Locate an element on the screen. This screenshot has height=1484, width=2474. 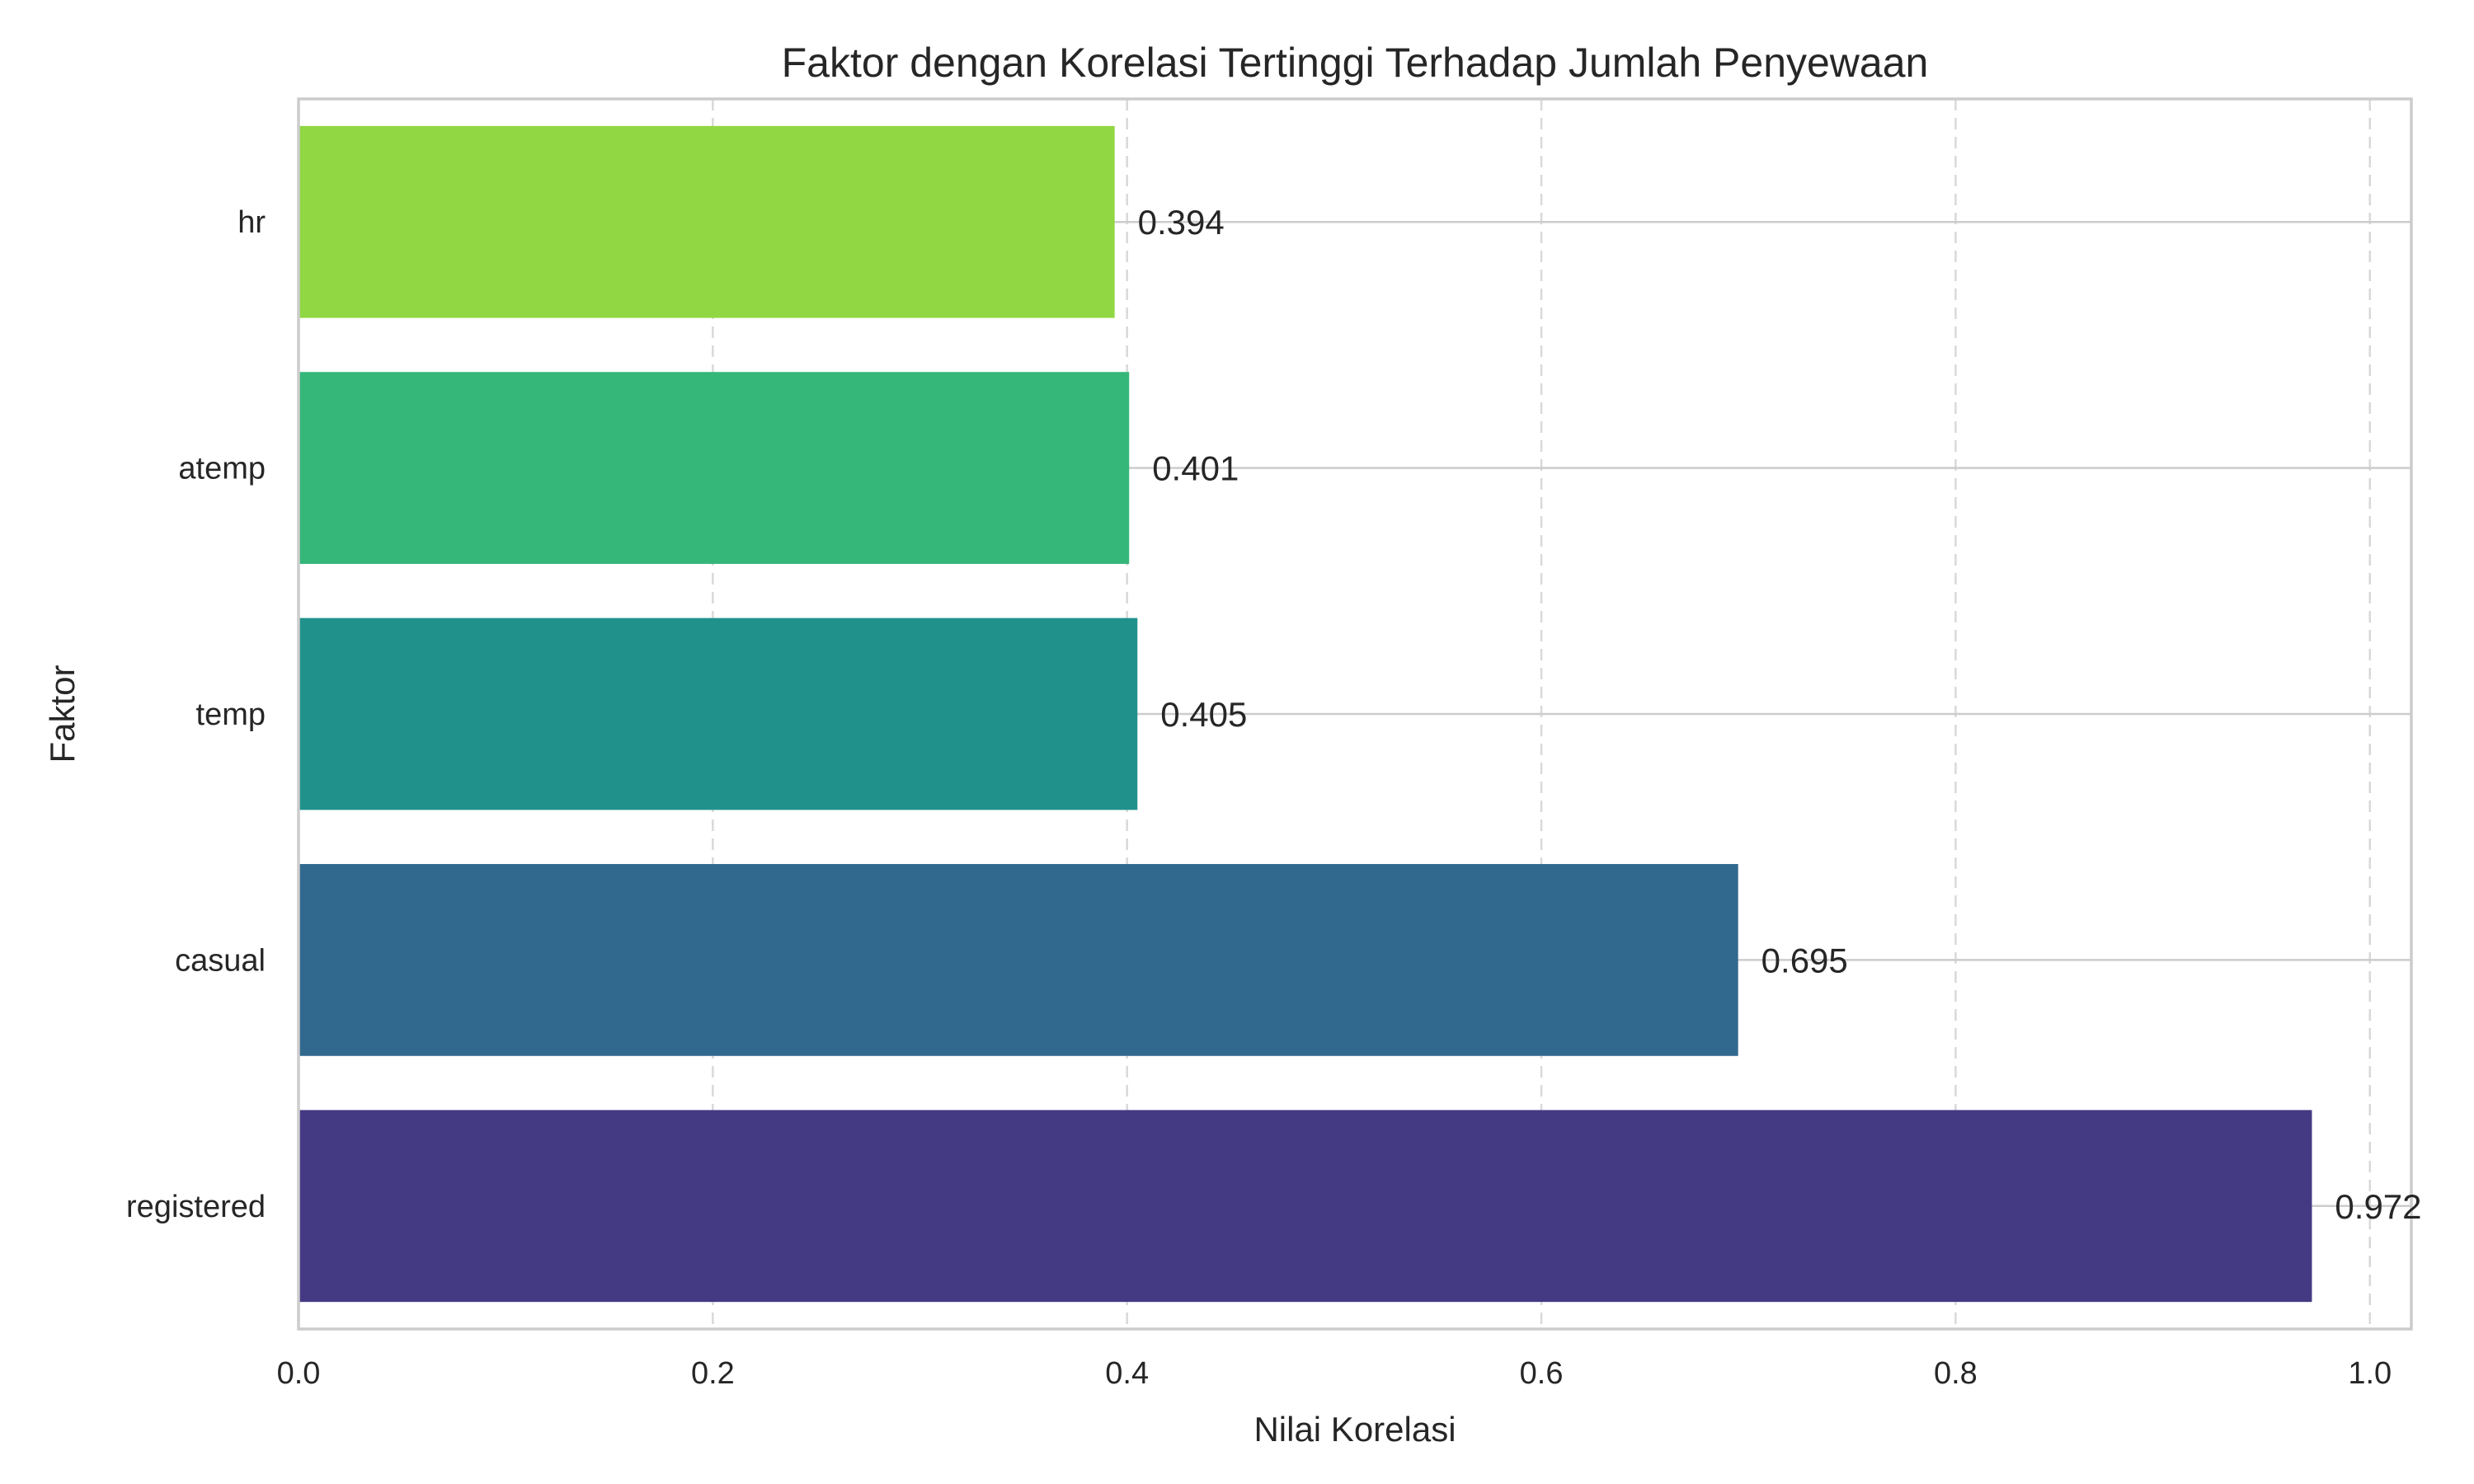
y-tick-label: casual is located at coordinates (220, 960).